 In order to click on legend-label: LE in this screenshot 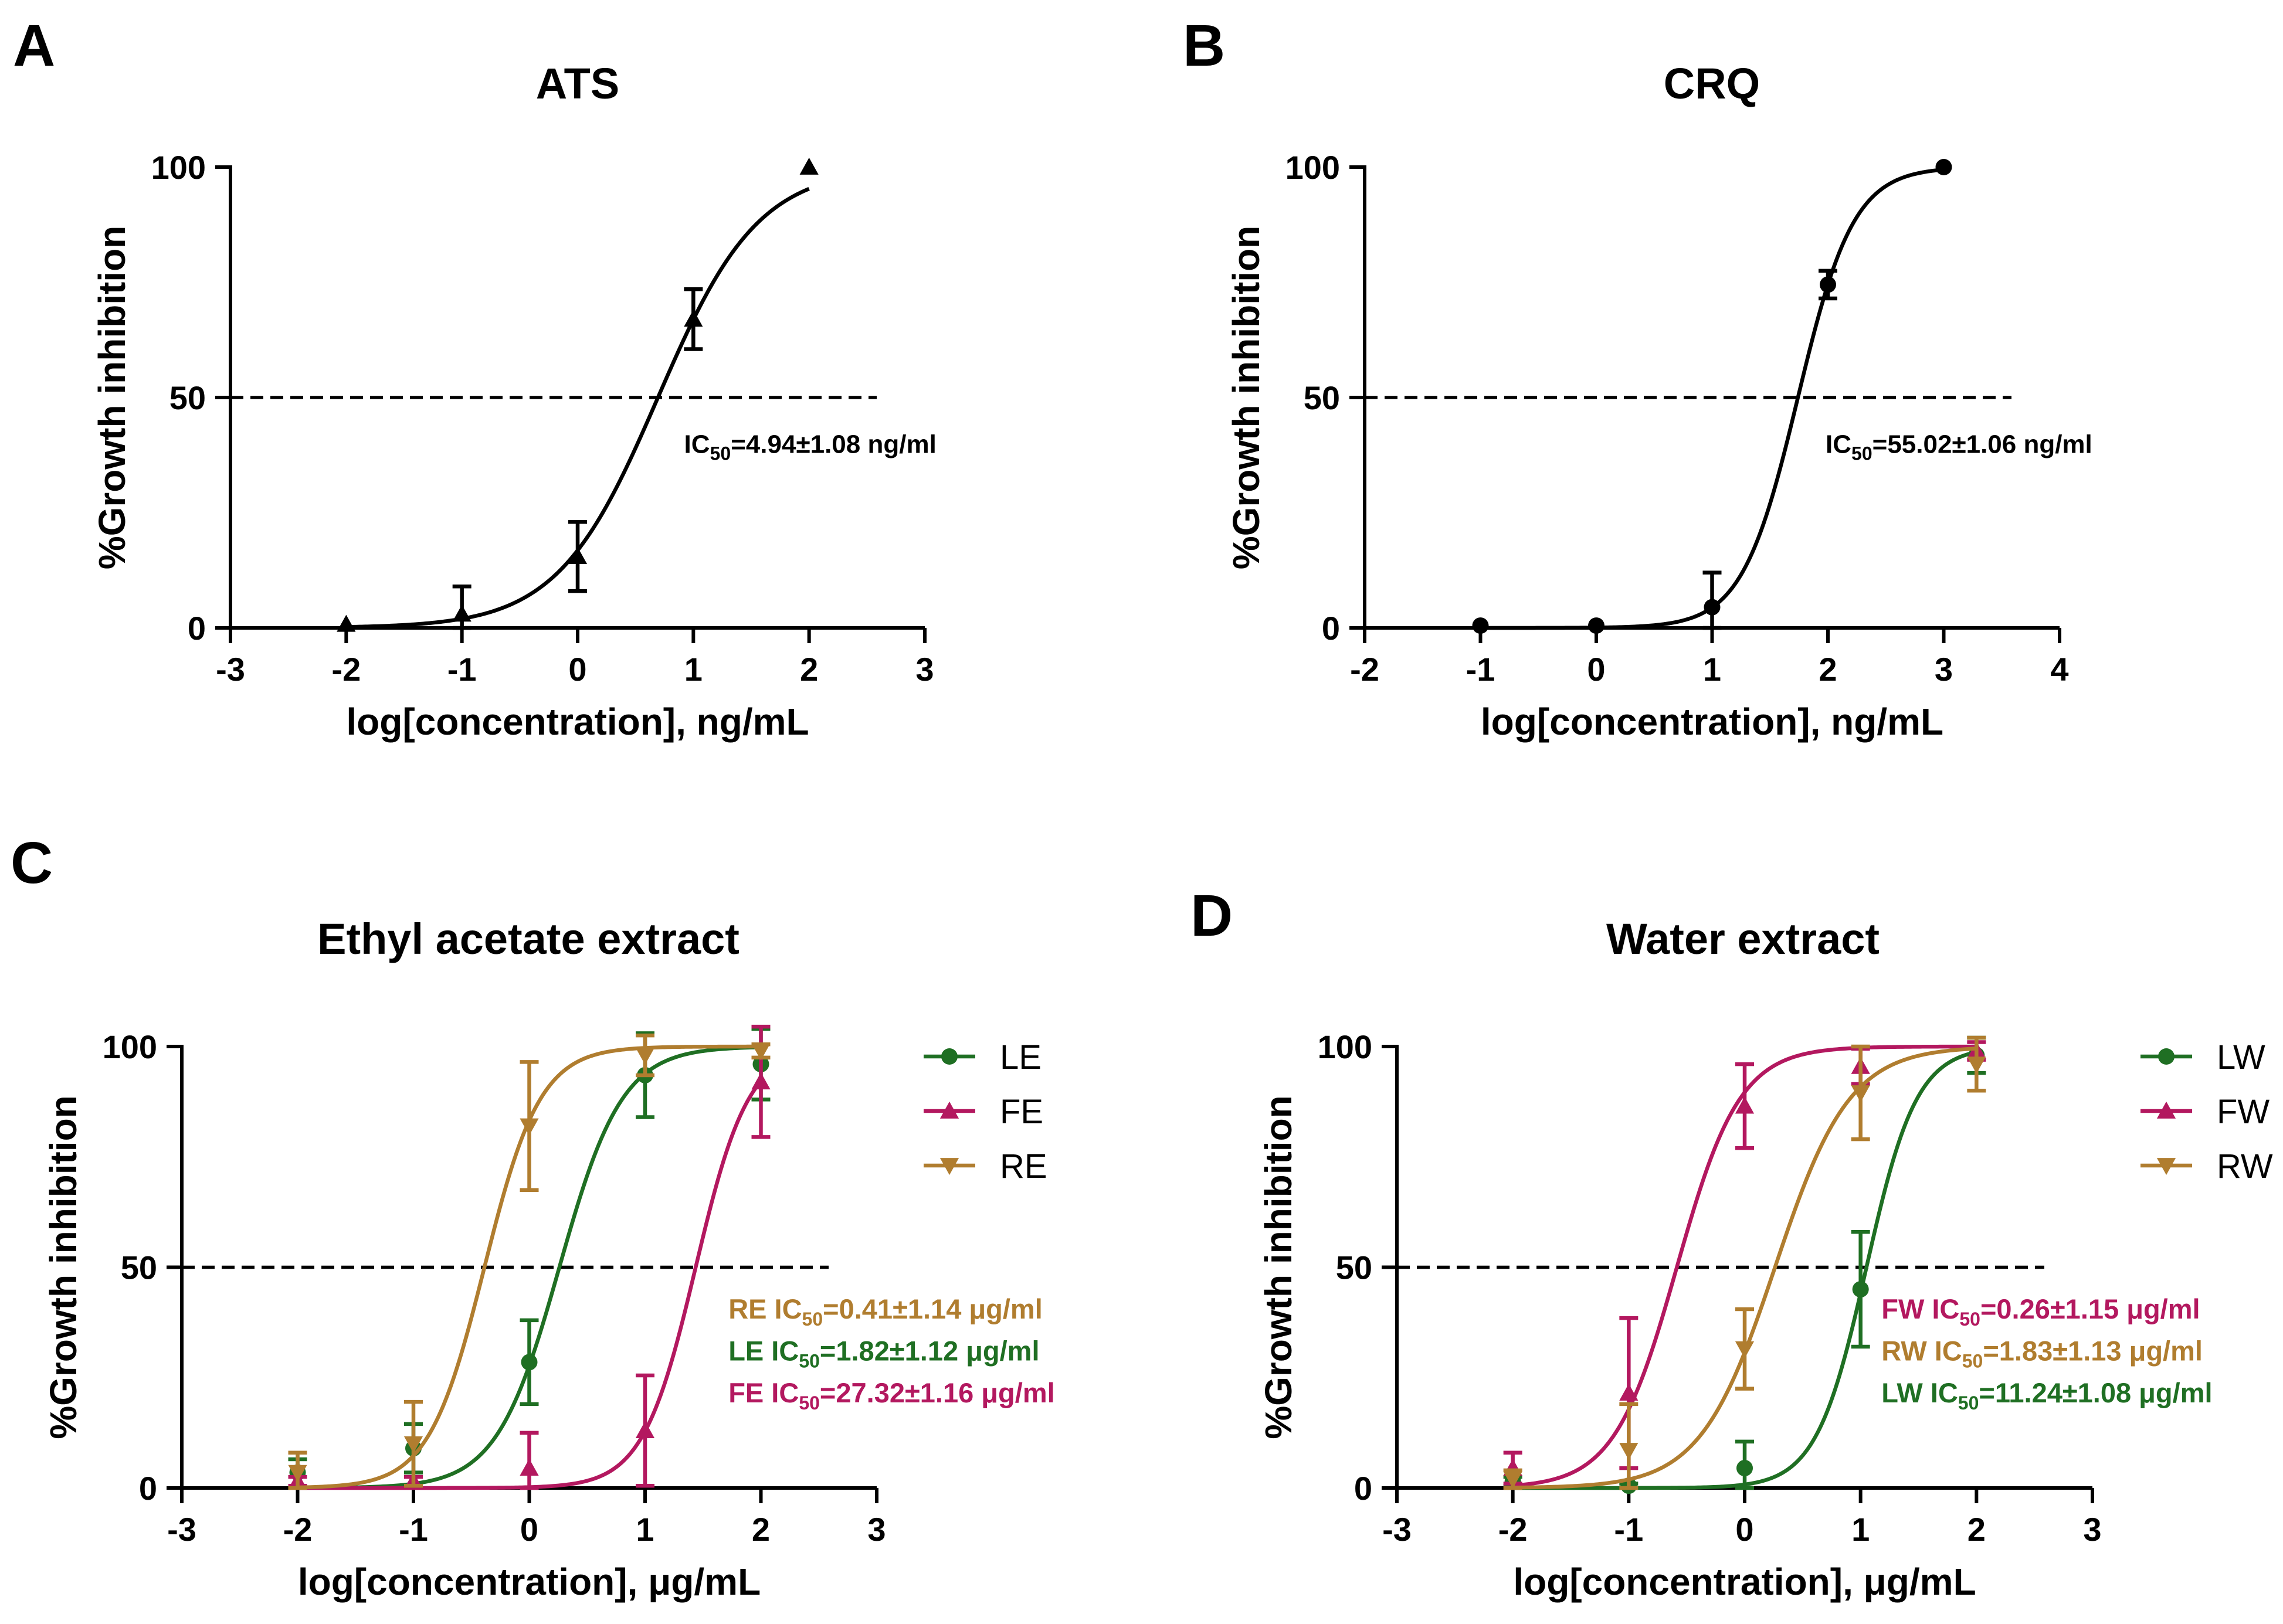, I will do `click(1021, 1057)`.